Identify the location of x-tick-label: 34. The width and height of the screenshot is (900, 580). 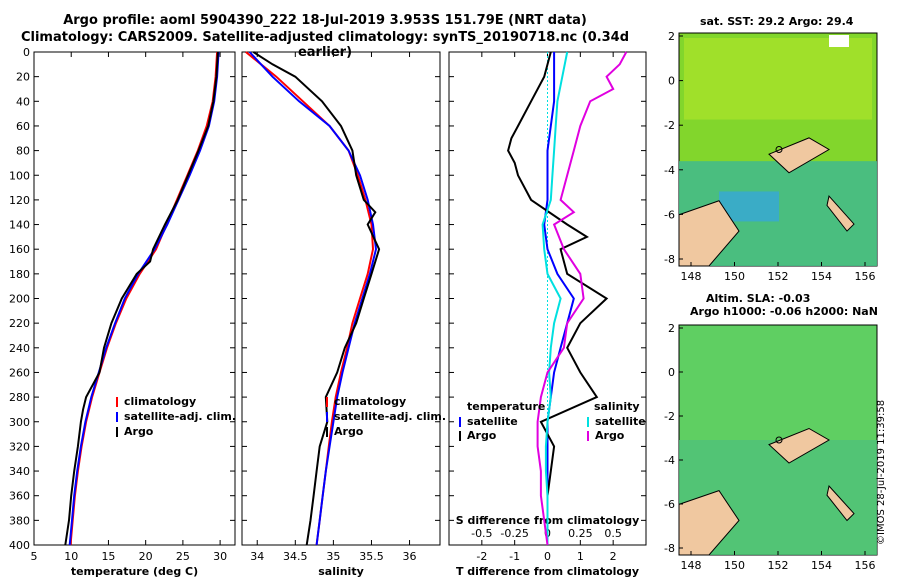
(257, 556).